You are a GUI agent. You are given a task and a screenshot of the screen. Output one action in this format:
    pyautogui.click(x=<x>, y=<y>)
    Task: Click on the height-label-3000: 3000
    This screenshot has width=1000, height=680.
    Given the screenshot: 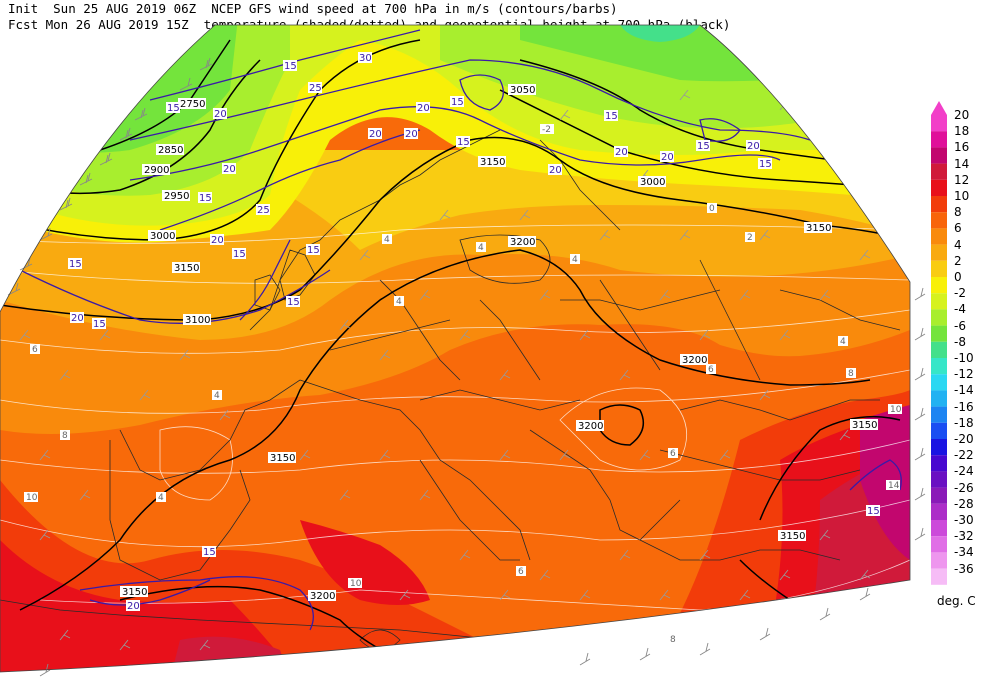 What is the action you would take?
    pyautogui.click(x=162, y=236)
    